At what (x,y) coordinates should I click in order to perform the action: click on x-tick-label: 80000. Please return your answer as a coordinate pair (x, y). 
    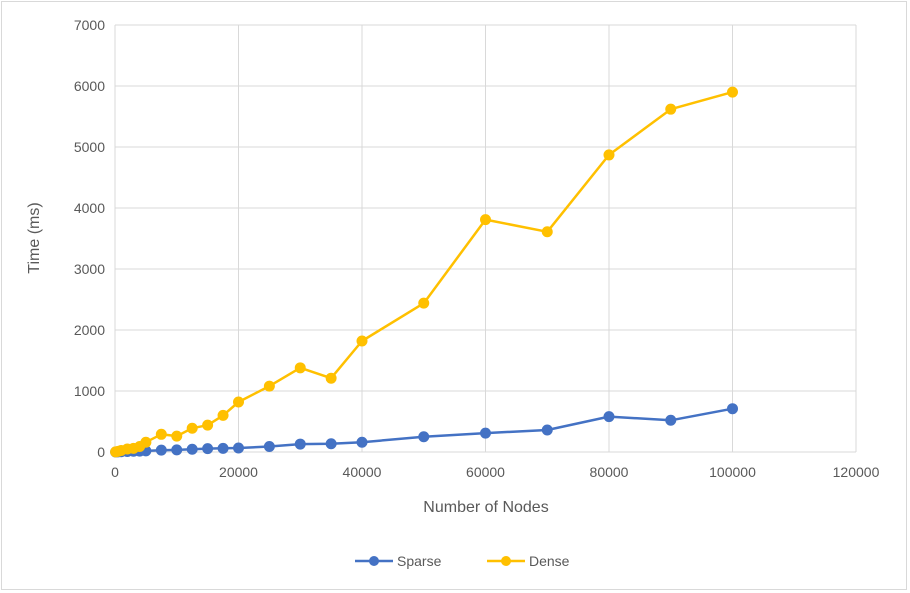
    Looking at the image, I should click on (609, 472).